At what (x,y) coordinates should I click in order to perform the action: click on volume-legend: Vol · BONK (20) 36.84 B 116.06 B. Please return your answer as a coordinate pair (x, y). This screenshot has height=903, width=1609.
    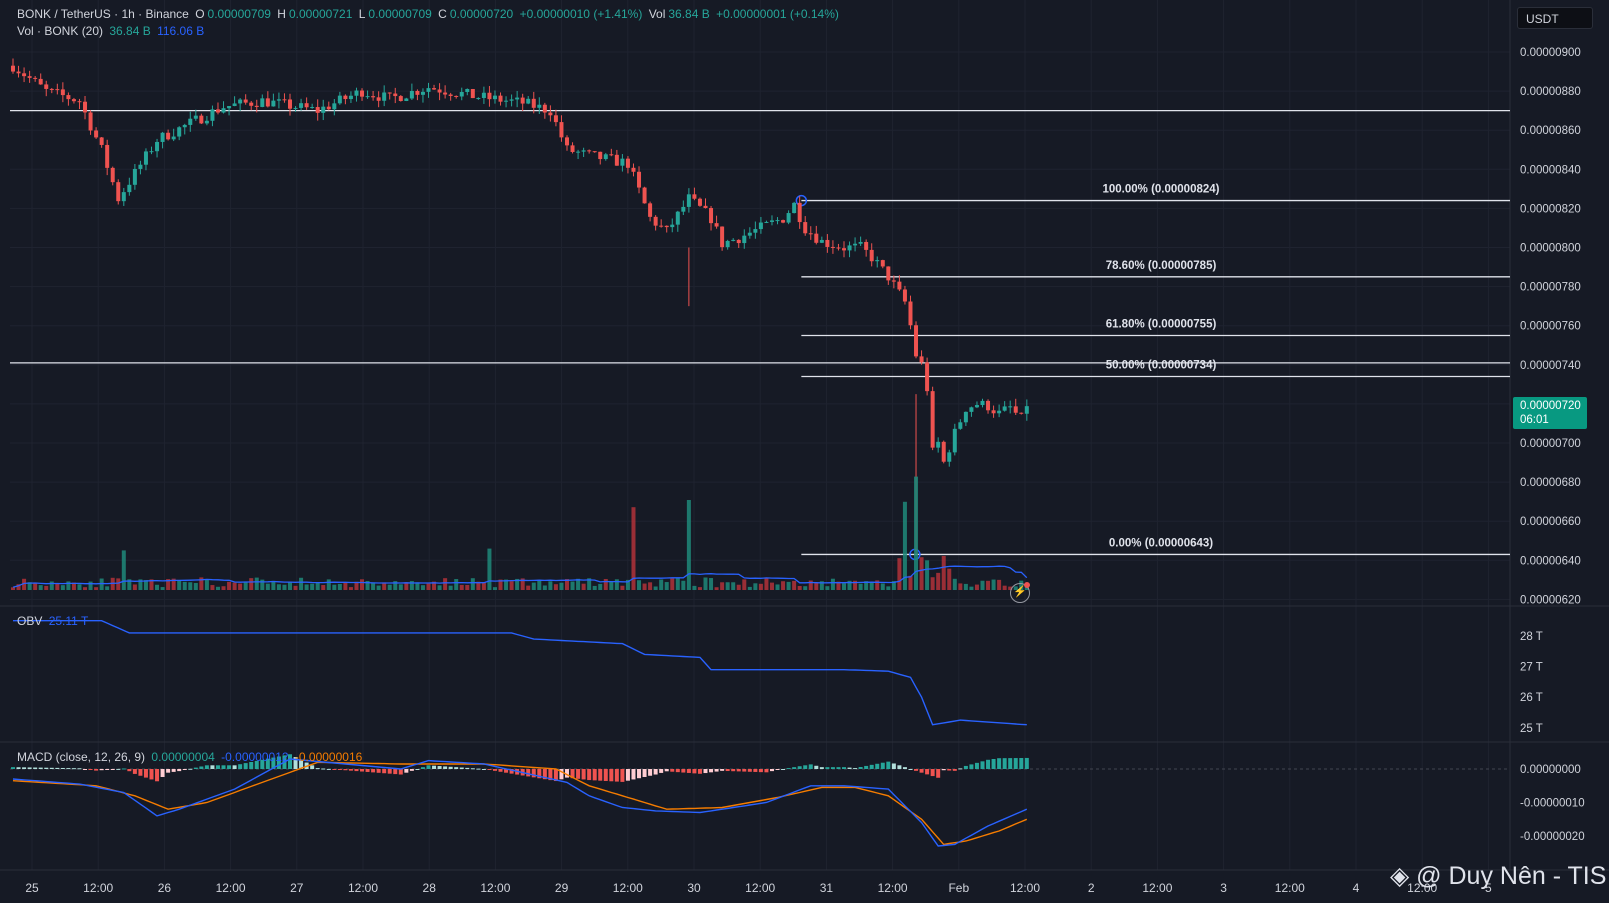
    Looking at the image, I should click on (112, 31).